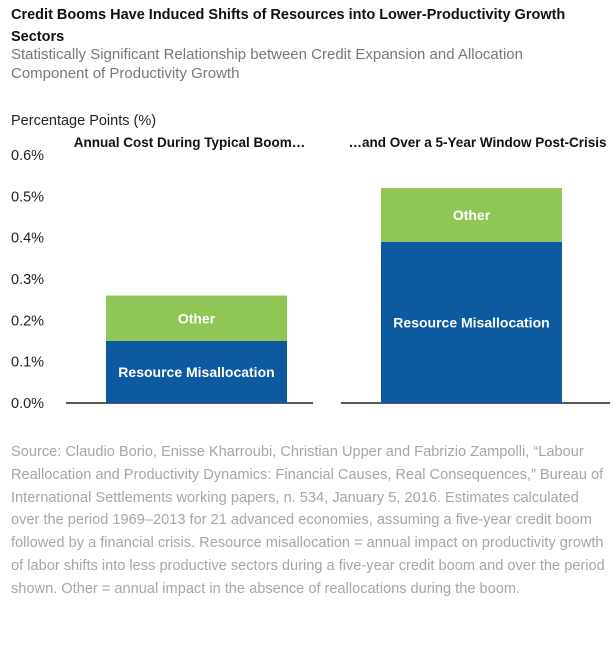  What do you see at coordinates (27, 280) in the screenshot?
I see `y-tick-label: 0.3%` at bounding box center [27, 280].